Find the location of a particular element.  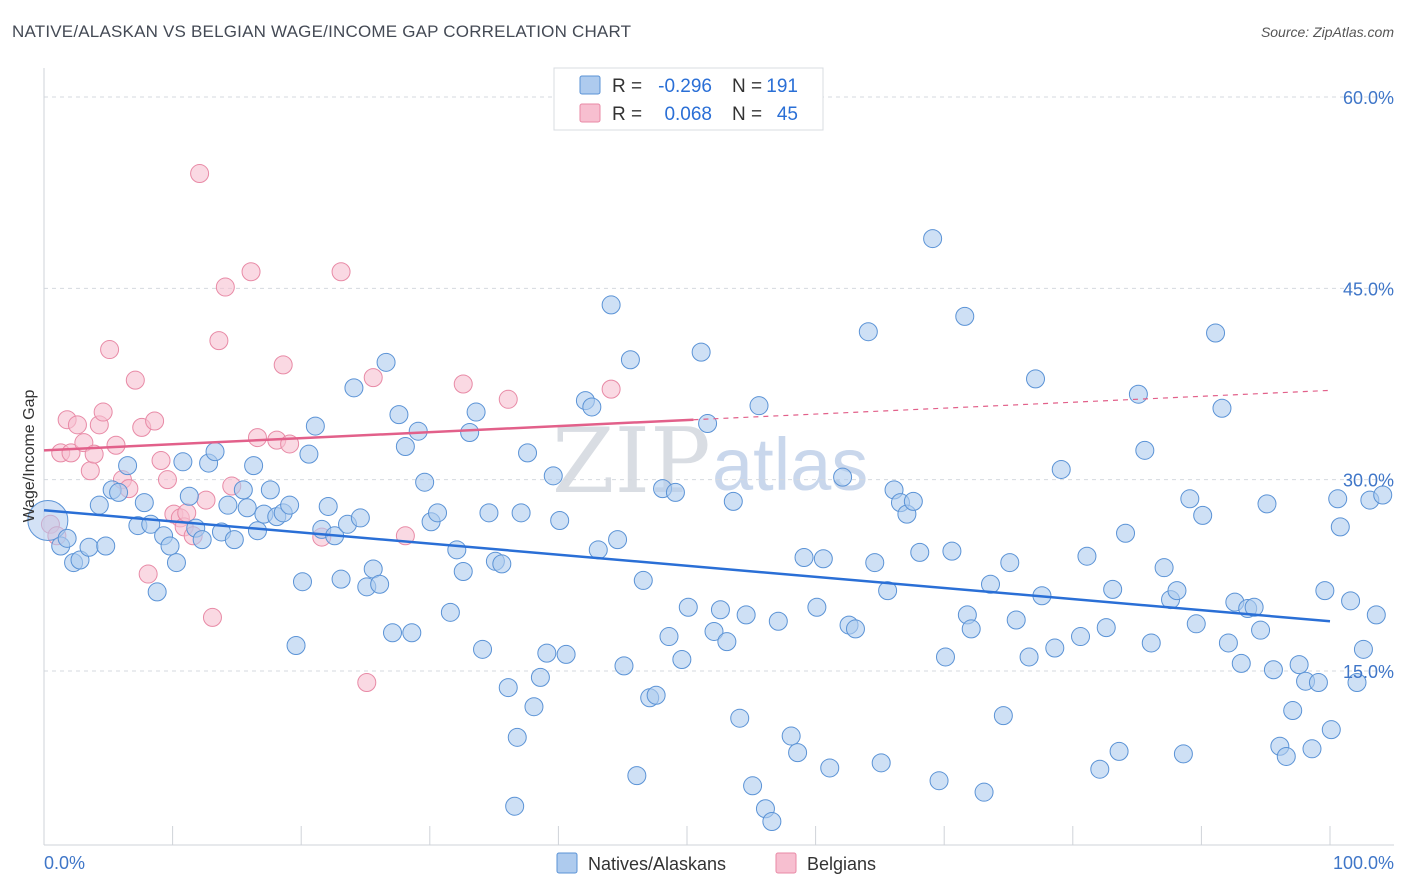

legend-r-value-belgians: 0.068 is located at coordinates (688, 114).